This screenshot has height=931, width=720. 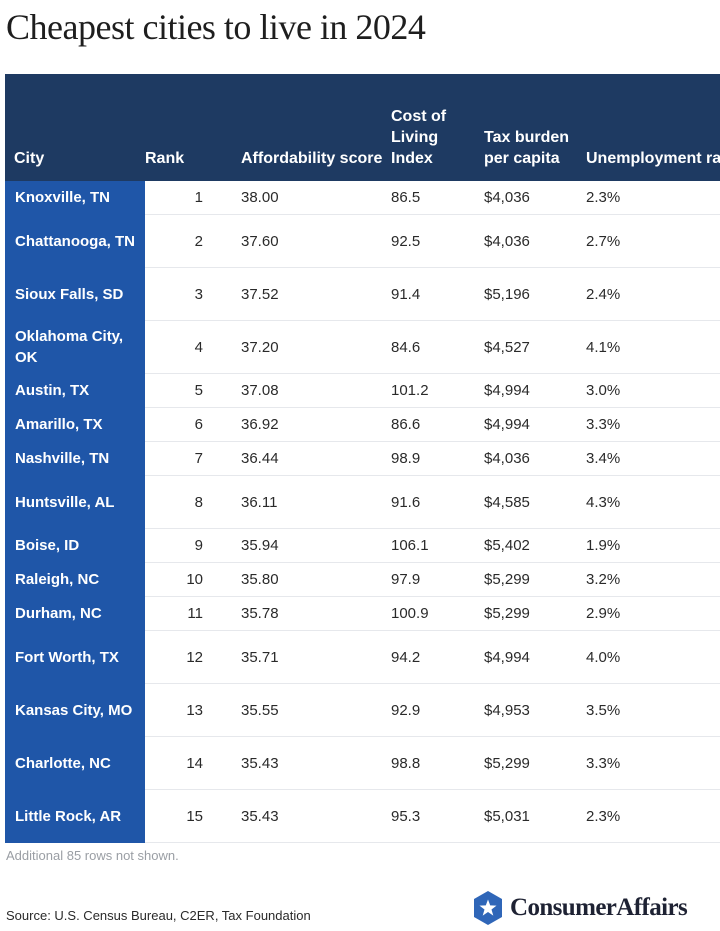 What do you see at coordinates (653, 458) in the screenshot?
I see `cell-unemployment-rate: 3.4%` at bounding box center [653, 458].